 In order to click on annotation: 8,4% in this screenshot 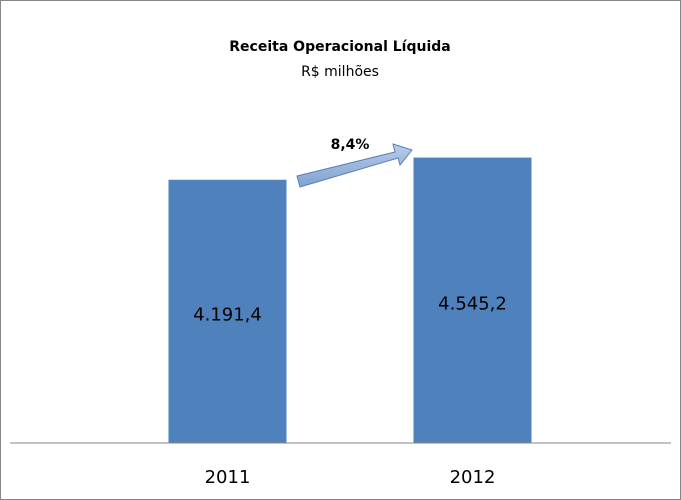, I will do `click(350, 145)`.